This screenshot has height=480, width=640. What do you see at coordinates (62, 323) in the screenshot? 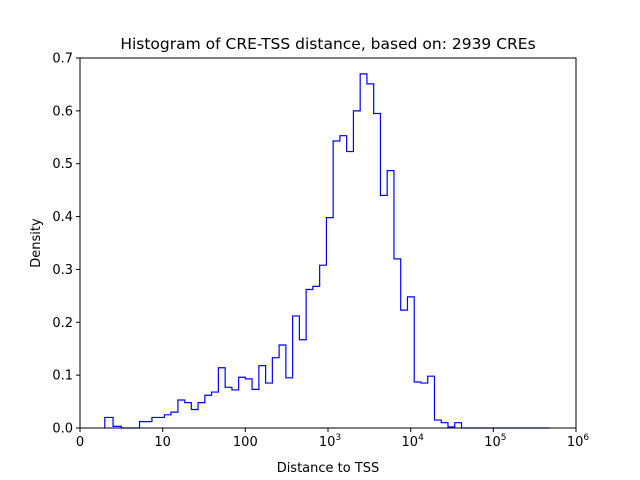
I see `y-tick-label: 0.2` at bounding box center [62, 323].